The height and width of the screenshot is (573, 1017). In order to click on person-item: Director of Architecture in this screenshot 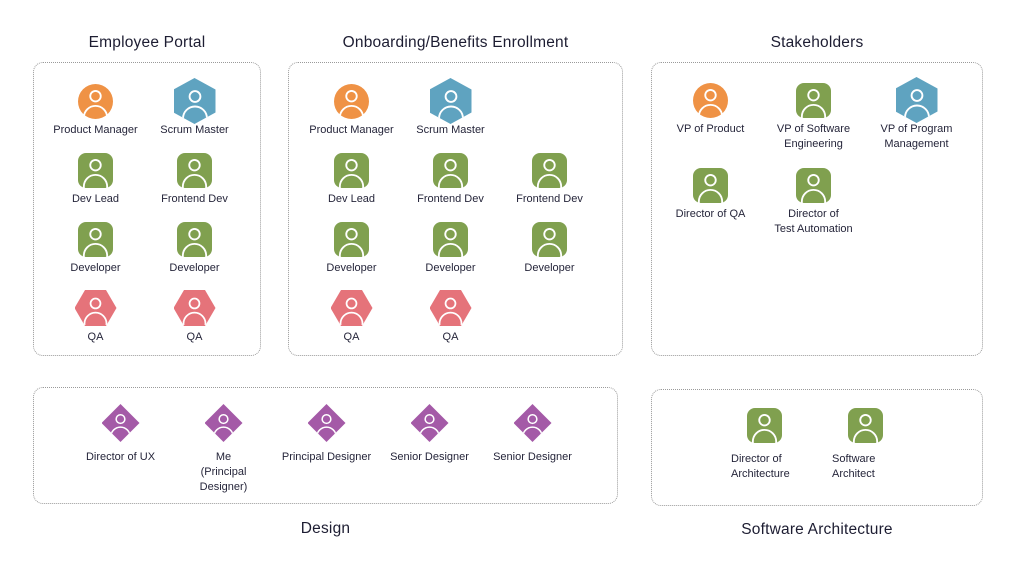, I will do `click(764, 442)`.